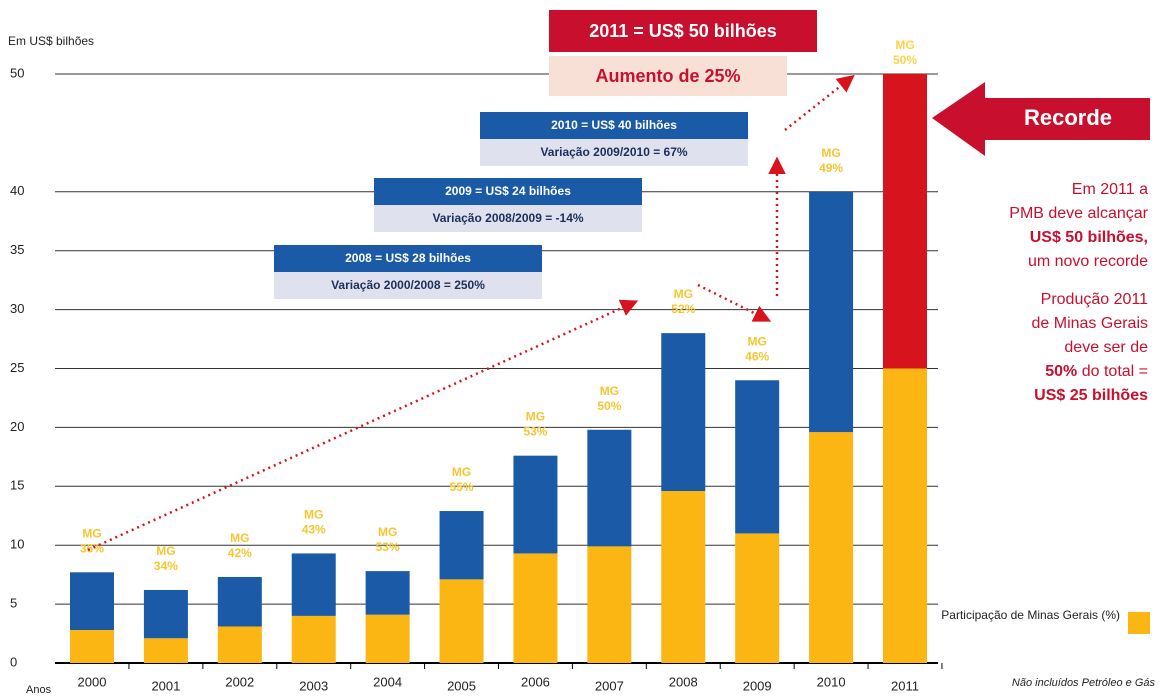 This screenshot has height=696, width=1162. I want to click on note-line: Produção 2011, so click(1094, 299).